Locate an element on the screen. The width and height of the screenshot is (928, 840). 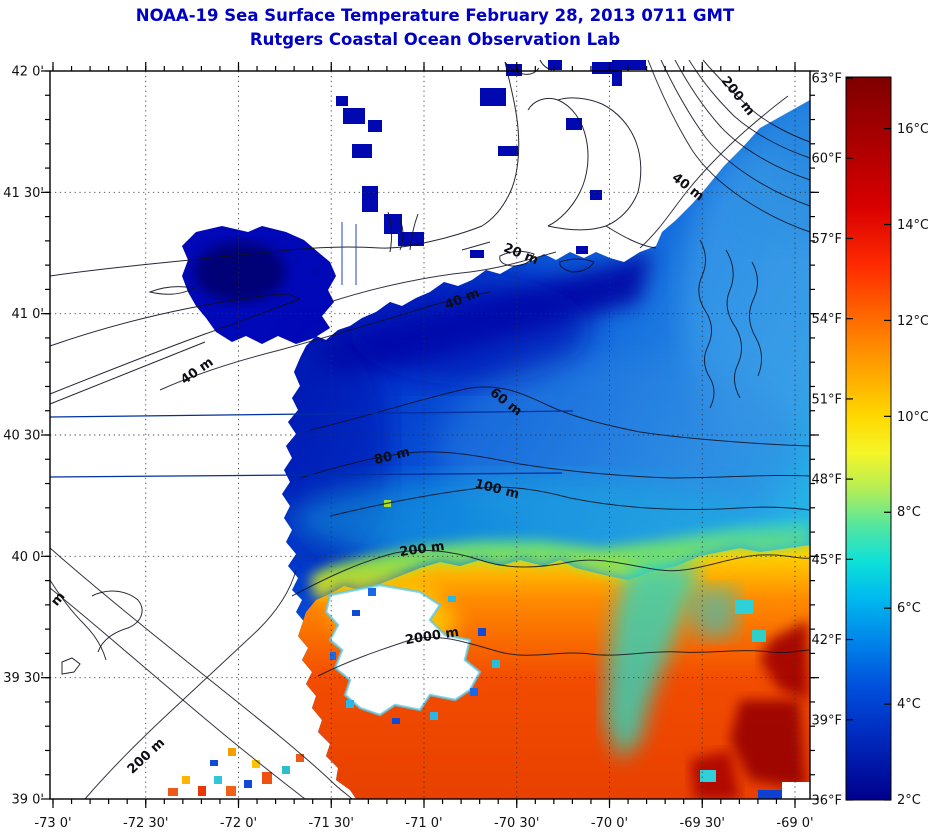
lon-label: -72 0' is located at coordinates (238, 823).